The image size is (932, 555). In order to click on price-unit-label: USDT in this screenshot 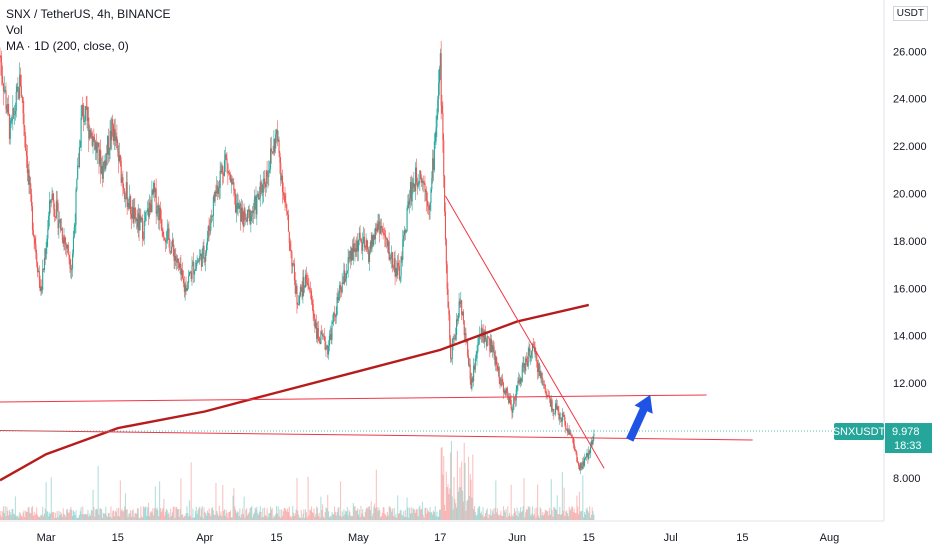, I will do `click(910, 13)`.